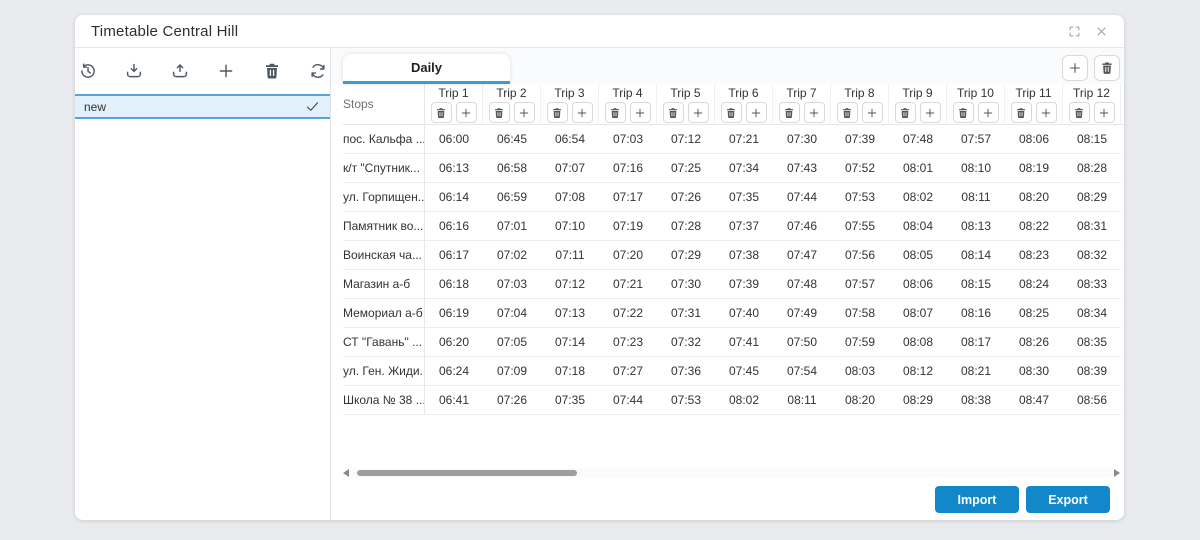  Describe the element at coordinates (512, 168) in the screenshot. I see `time-cell: 06:58` at that location.